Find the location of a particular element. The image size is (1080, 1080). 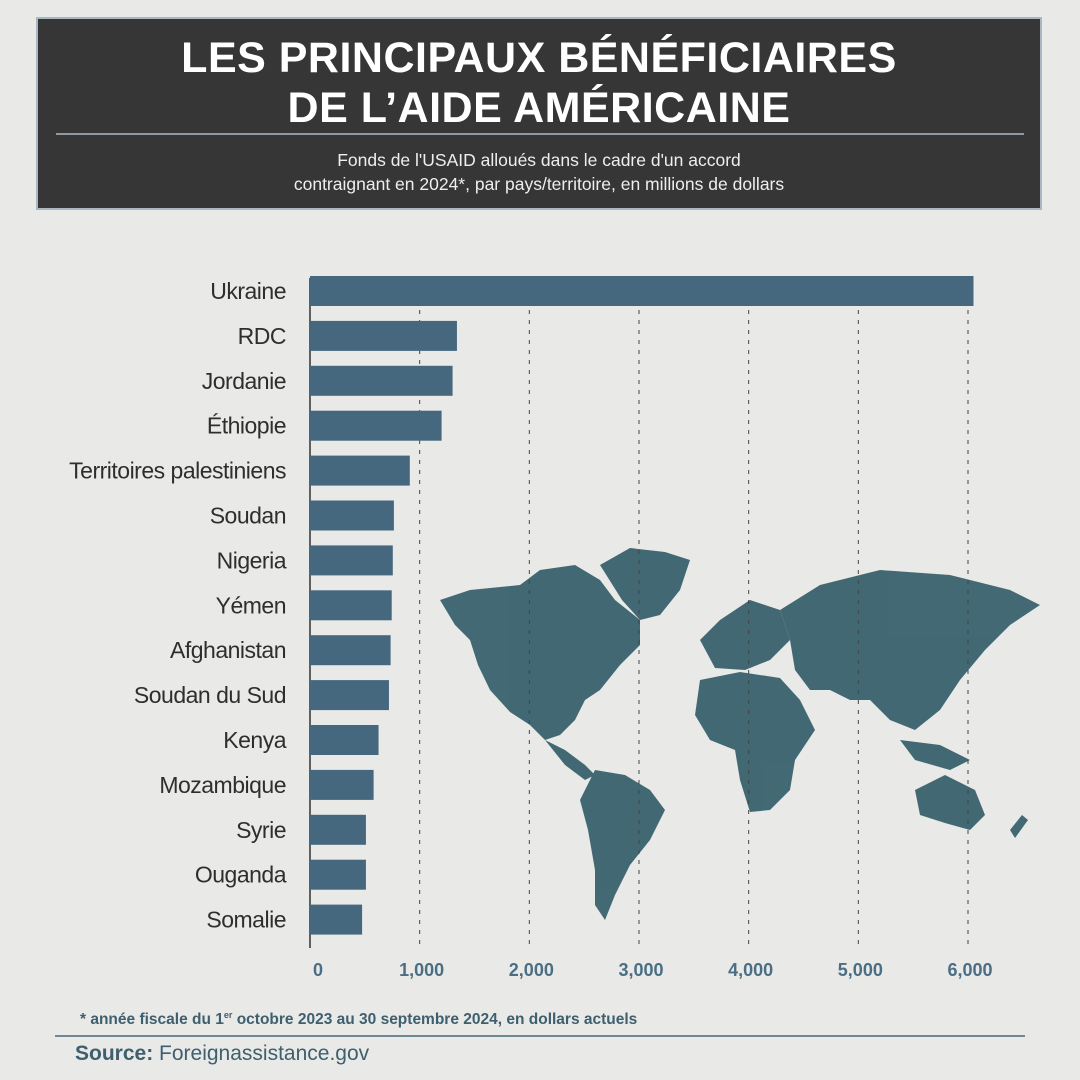

footer-divider is located at coordinates (540, 1036).